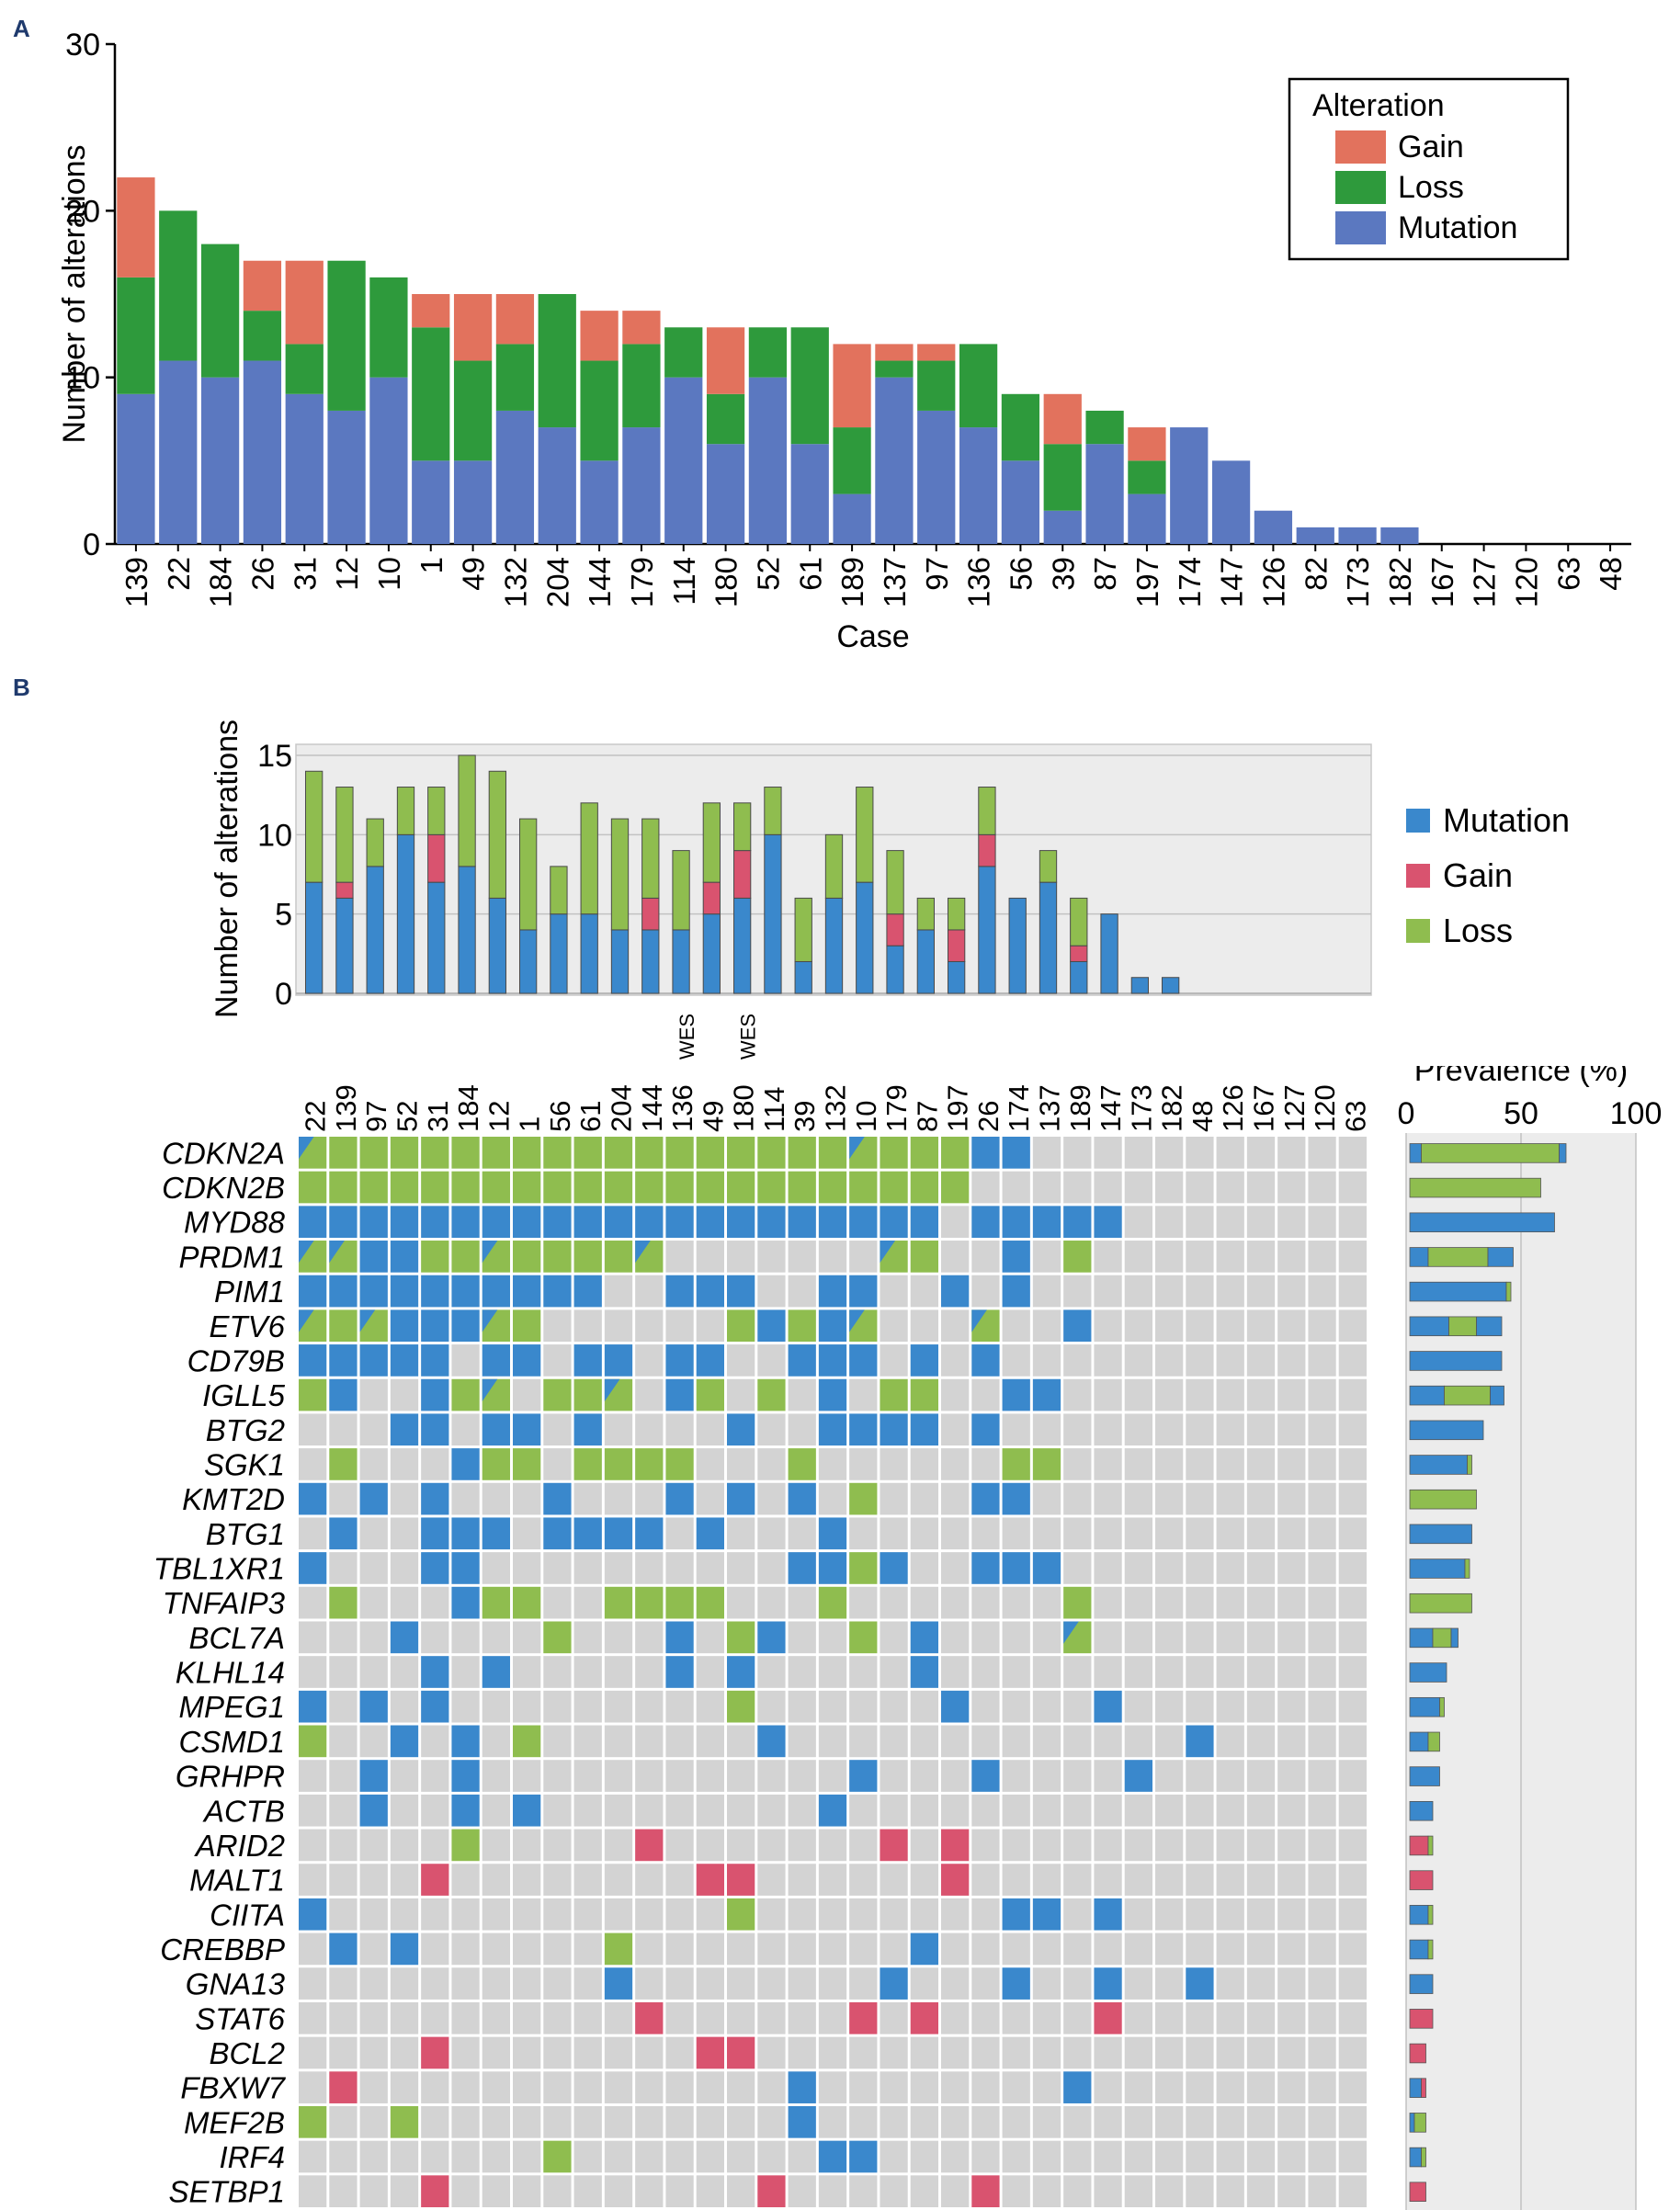  I want to click on prevalence-bar-loss, so click(1442, 1706).